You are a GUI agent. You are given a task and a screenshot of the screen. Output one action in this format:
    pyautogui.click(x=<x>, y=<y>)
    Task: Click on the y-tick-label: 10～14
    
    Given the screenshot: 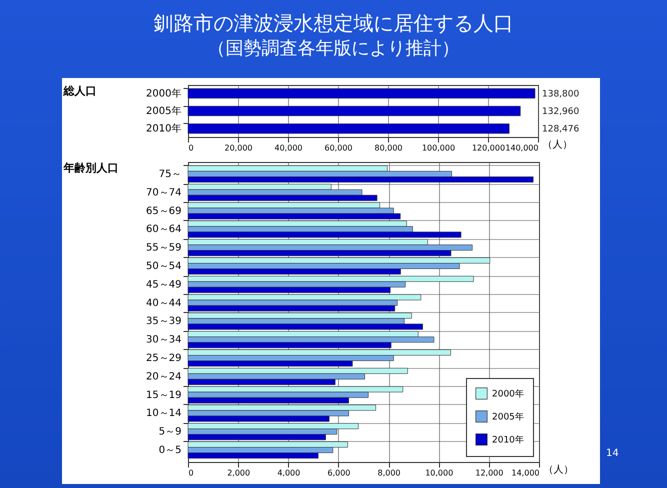 What is the action you would take?
    pyautogui.click(x=164, y=414)
    